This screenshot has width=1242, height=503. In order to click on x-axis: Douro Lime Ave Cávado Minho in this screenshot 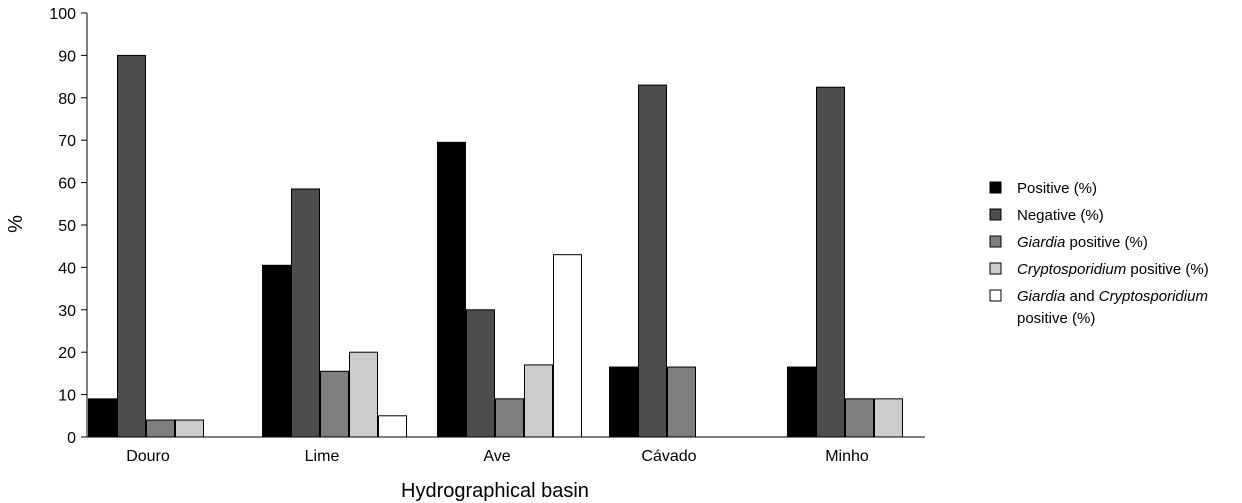, I will do `click(497, 456)`.